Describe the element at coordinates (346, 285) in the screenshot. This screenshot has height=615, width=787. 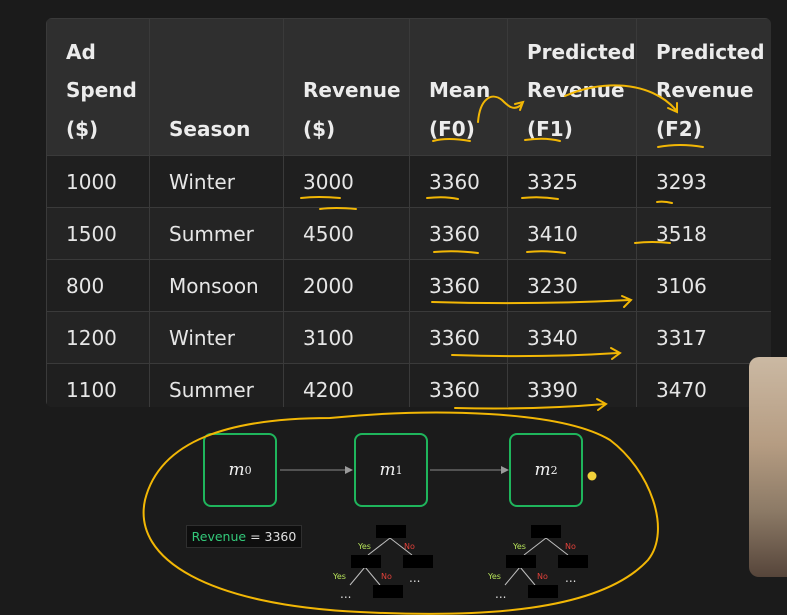
I see `cell-revenue: 2000` at that location.